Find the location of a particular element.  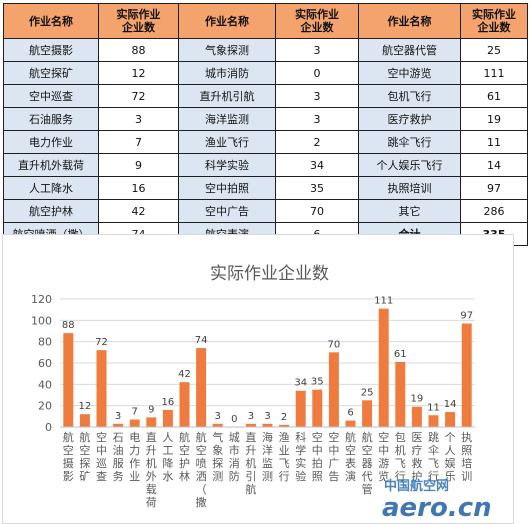

bar-data-label: 12 is located at coordinates (85, 406).